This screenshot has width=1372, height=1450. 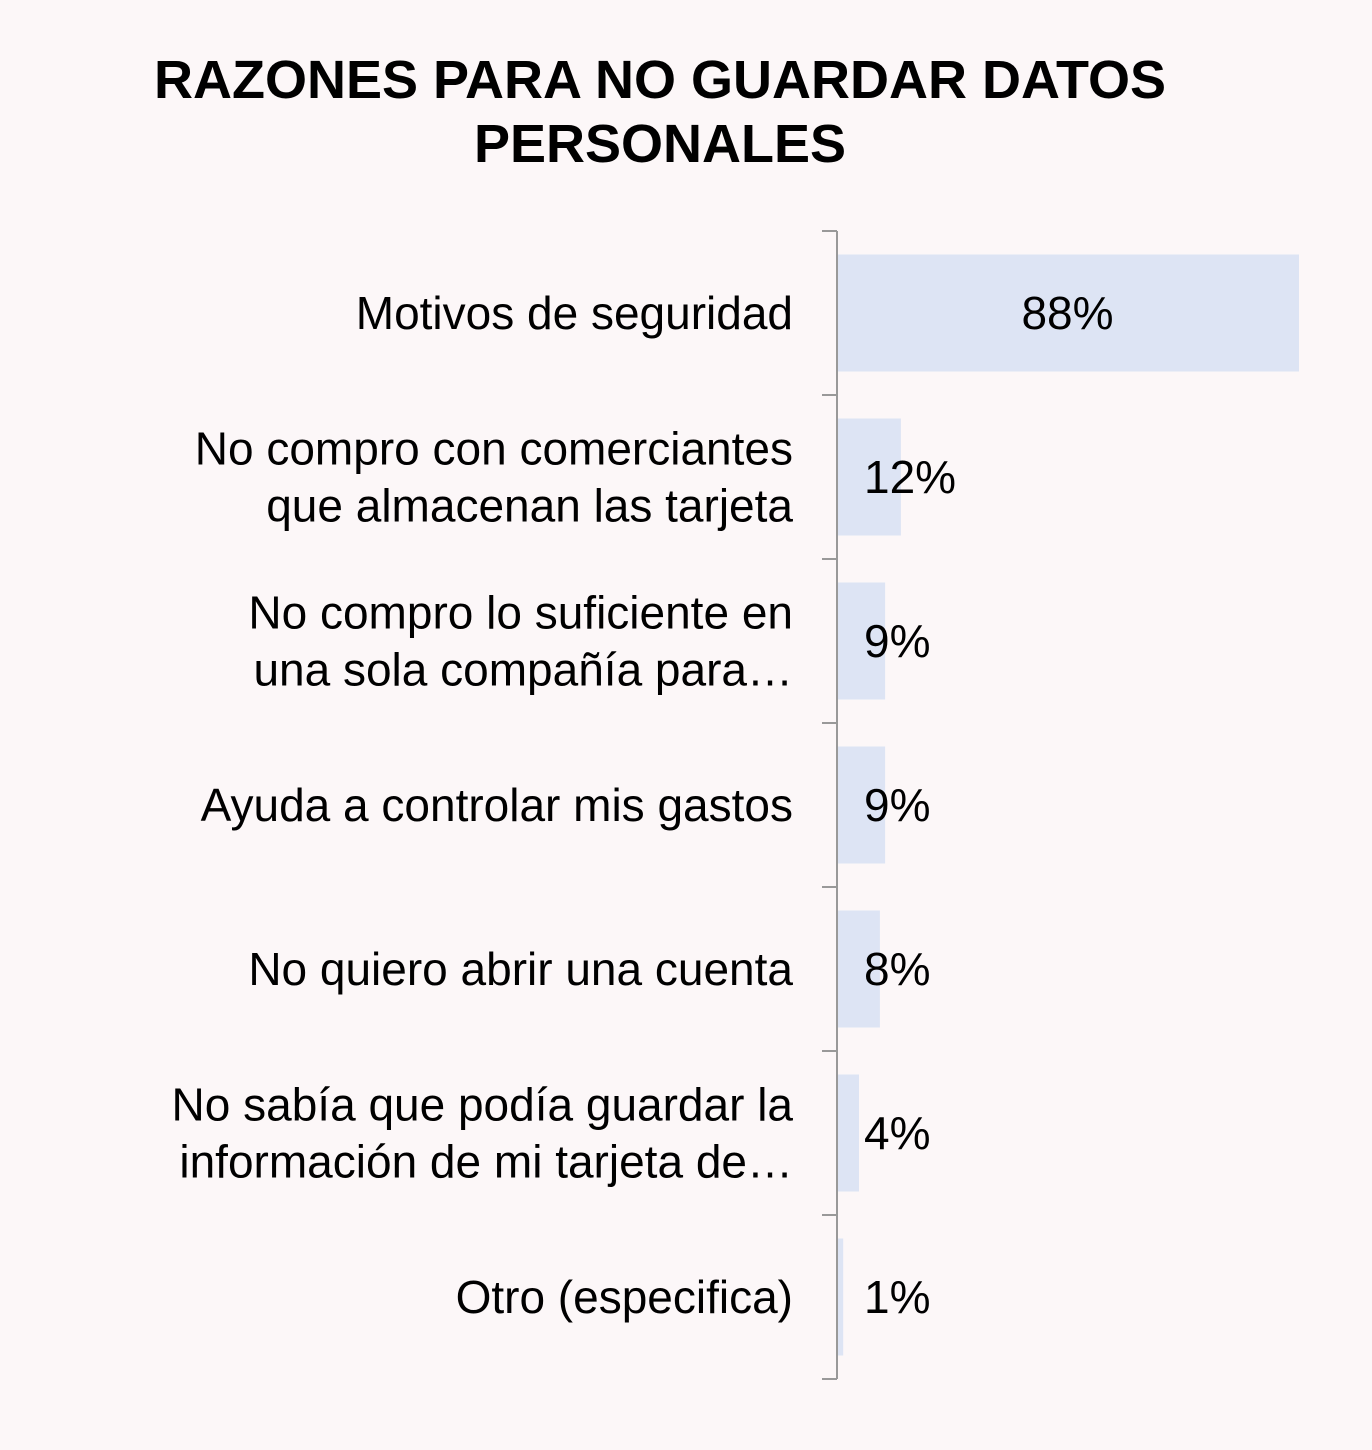 I want to click on chart-title: RAZONES PARA NO GUARDAR DATOS PERSONALES, so click(x=660, y=112).